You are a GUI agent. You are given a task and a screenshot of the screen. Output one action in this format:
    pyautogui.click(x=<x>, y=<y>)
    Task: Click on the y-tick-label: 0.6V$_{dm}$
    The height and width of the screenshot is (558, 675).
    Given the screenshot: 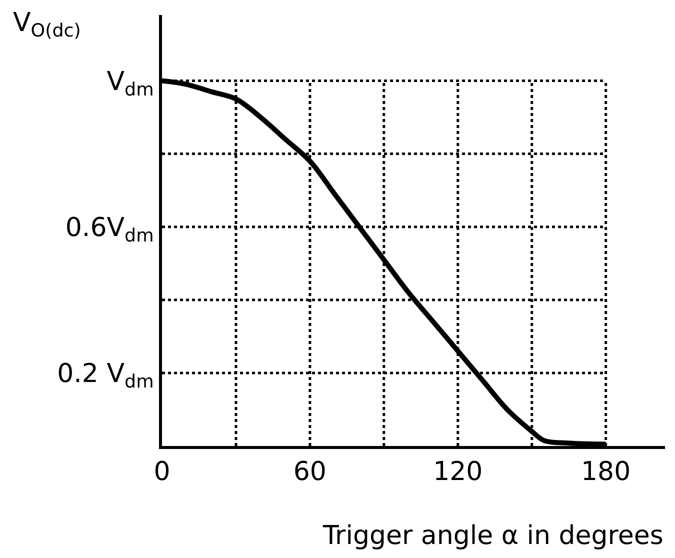 What is the action you would take?
    pyautogui.click(x=109, y=229)
    